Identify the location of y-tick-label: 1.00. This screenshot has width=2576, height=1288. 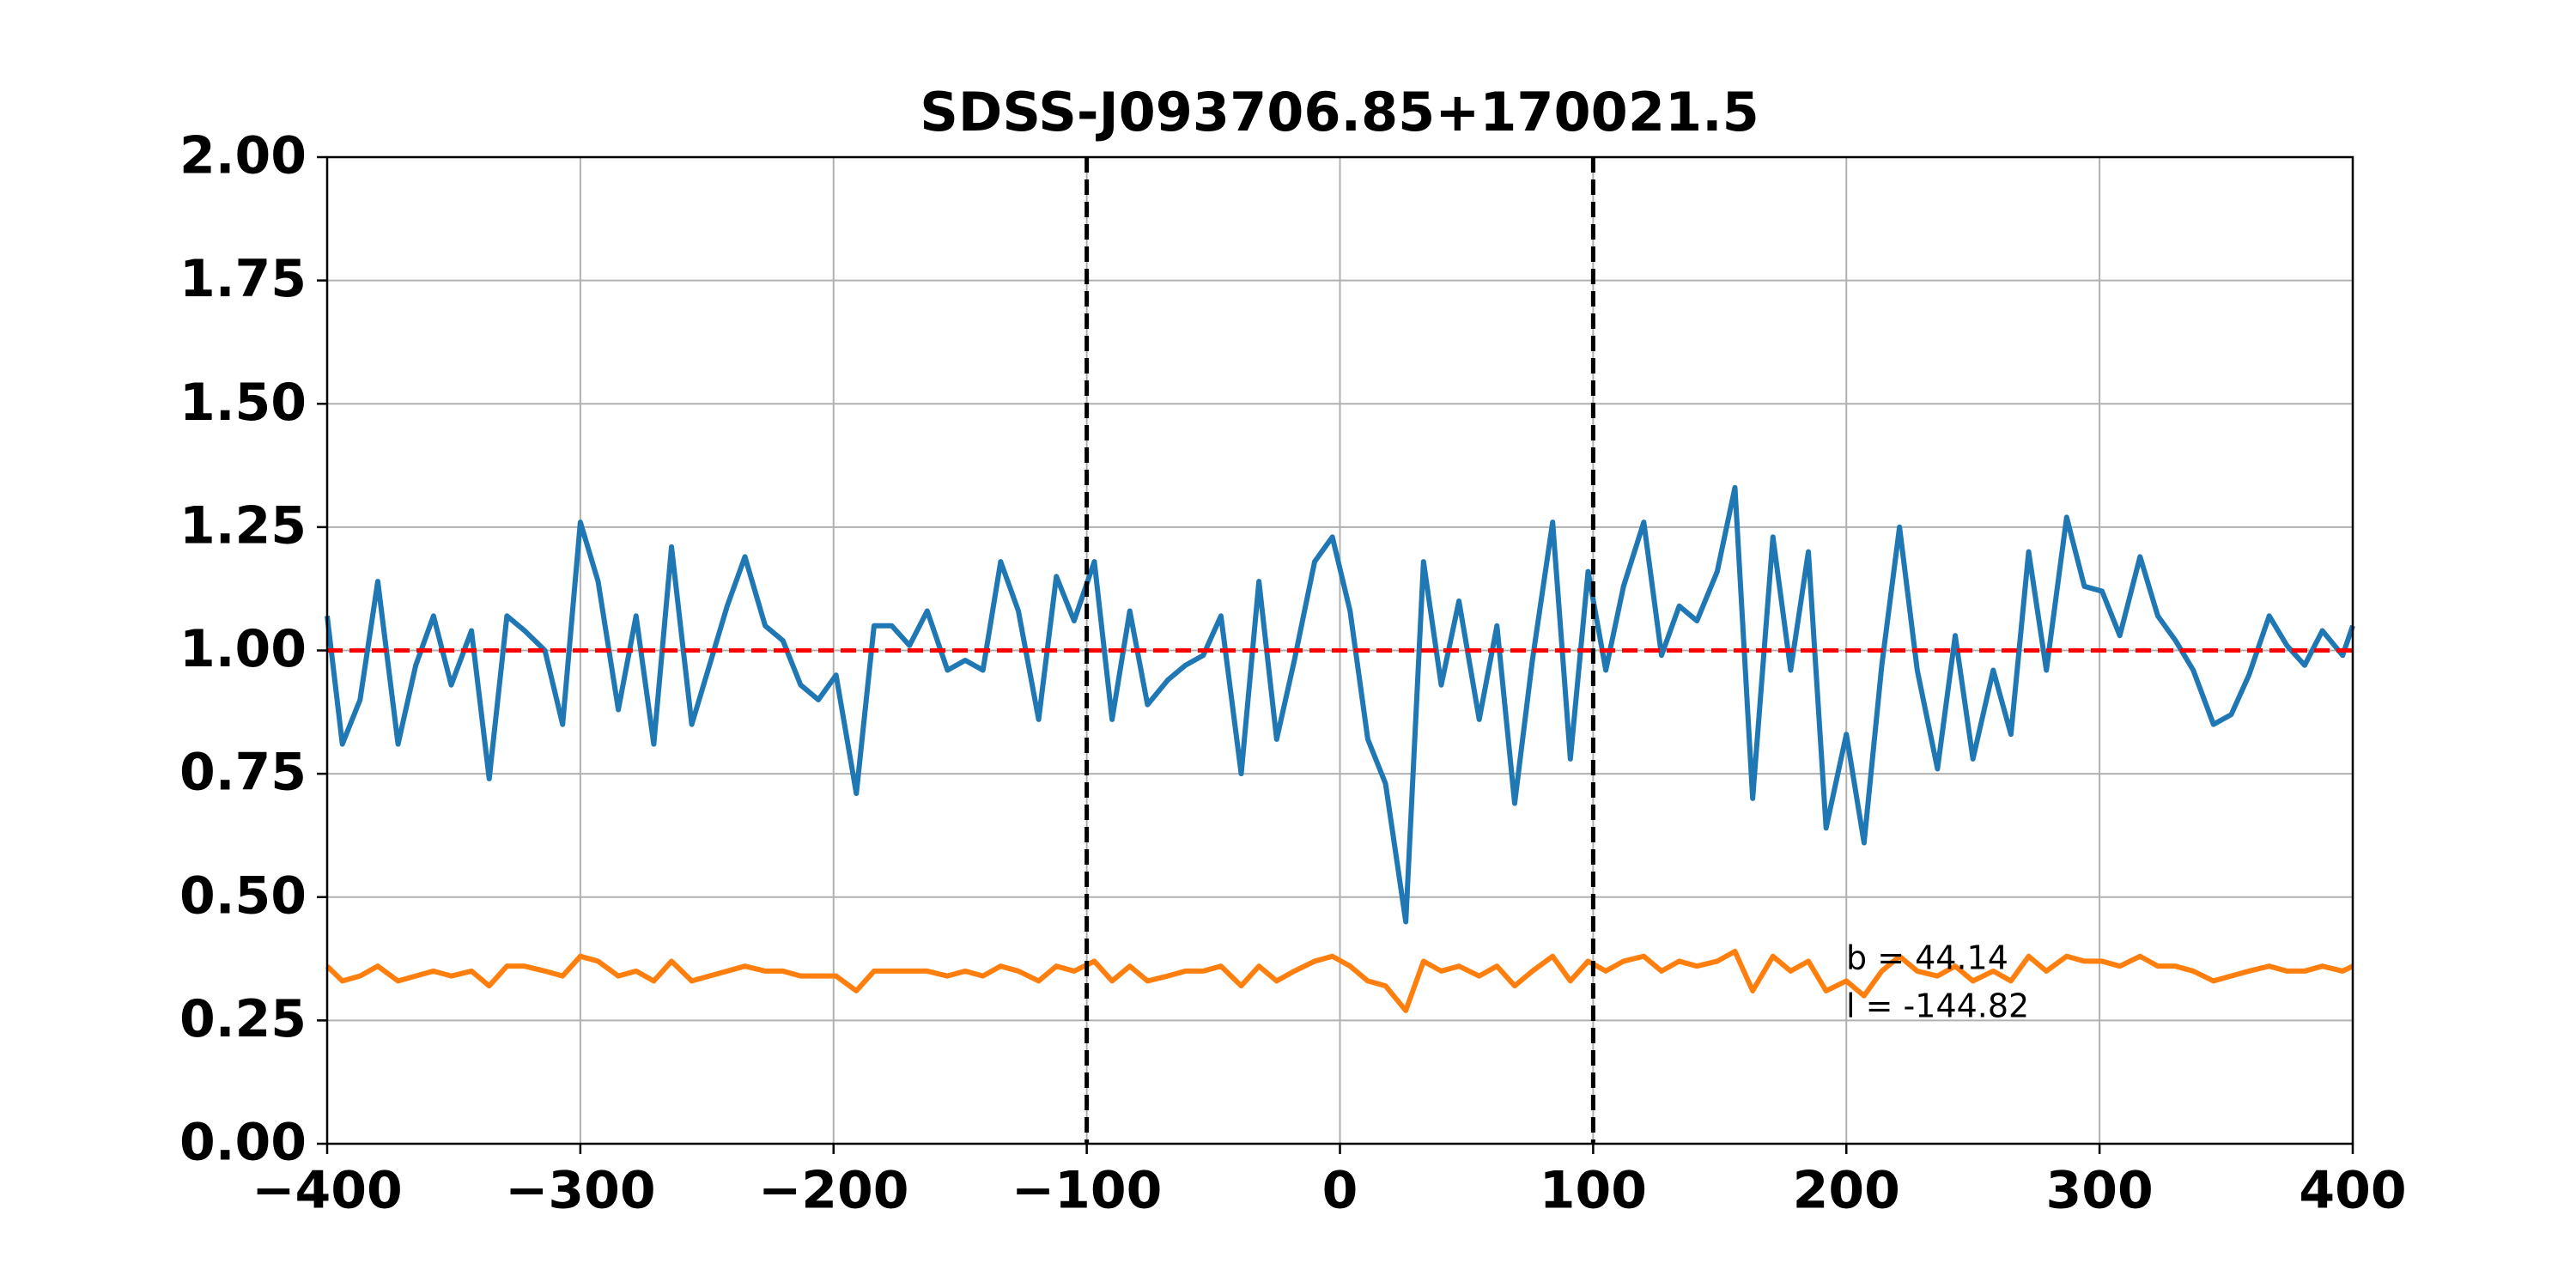
(243, 649).